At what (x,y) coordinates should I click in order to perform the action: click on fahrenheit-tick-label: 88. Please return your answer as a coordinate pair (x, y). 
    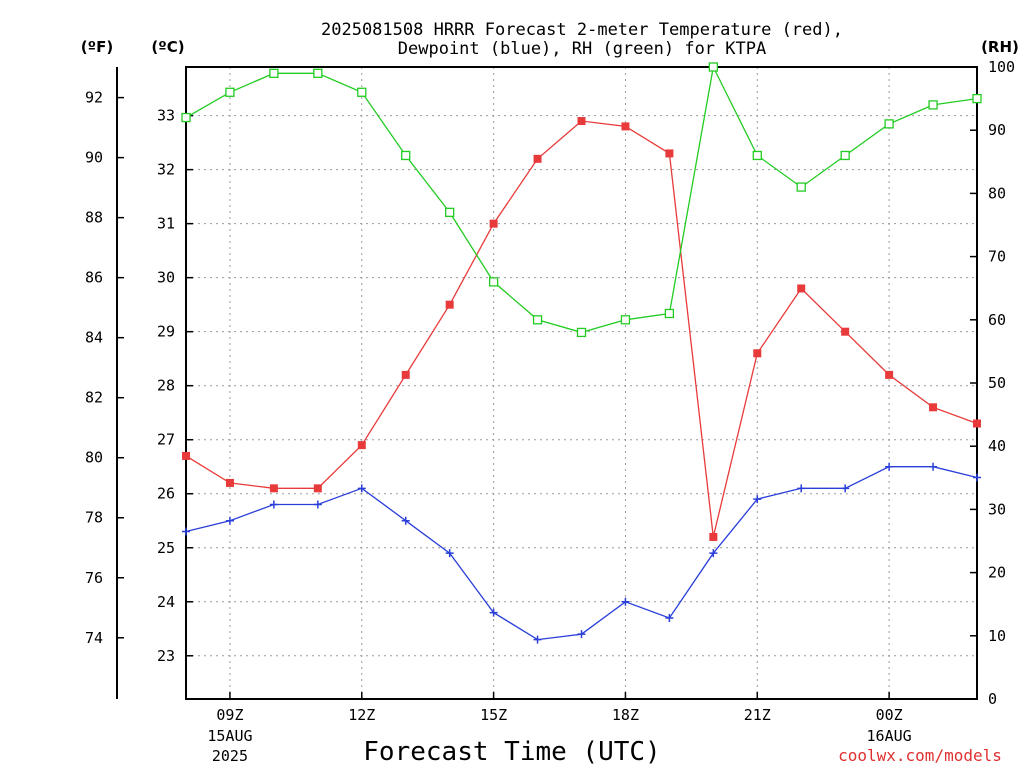
    Looking at the image, I should click on (94, 218).